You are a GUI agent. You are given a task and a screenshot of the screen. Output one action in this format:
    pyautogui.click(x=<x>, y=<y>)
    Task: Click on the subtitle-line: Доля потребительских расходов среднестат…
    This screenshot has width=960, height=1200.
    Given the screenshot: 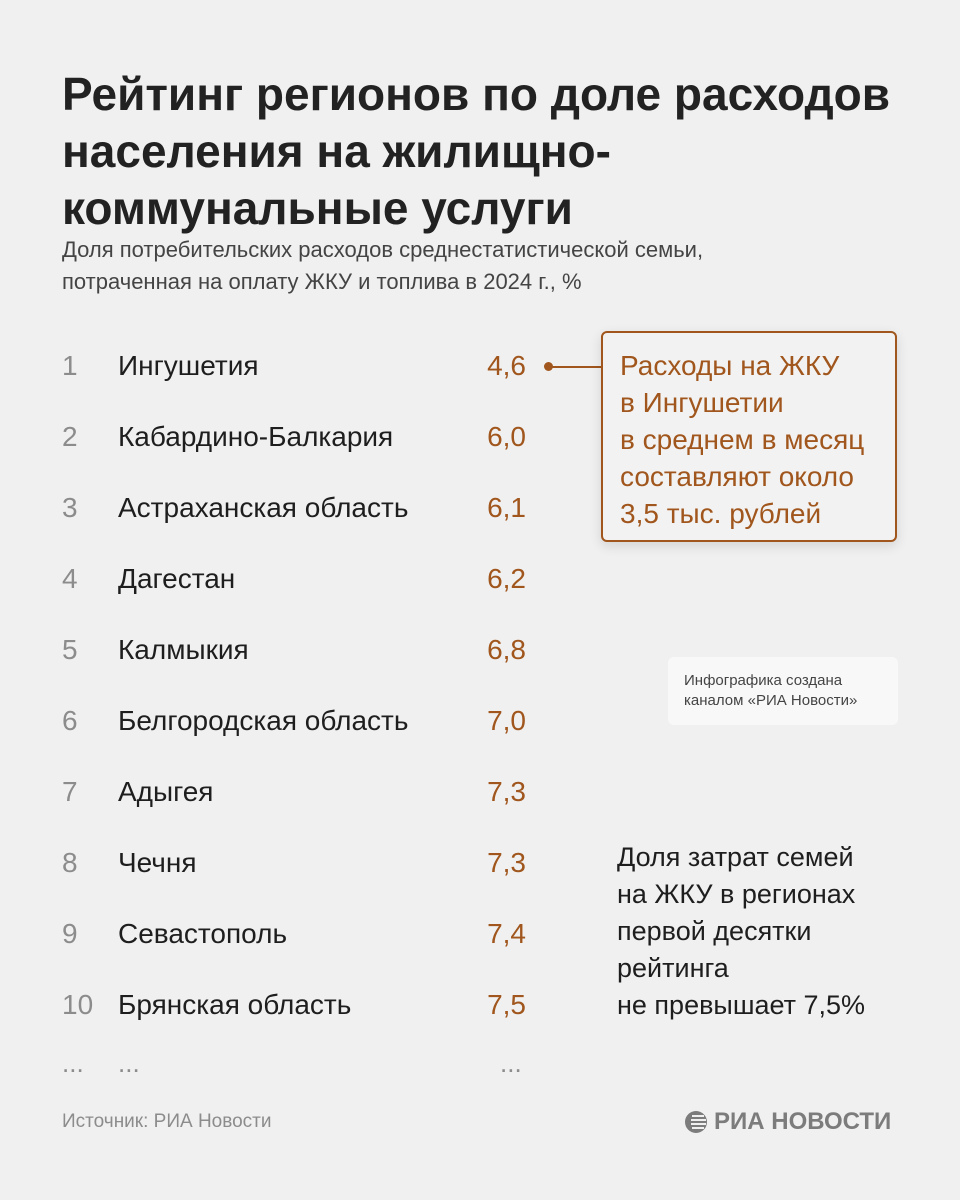 What is the action you would take?
    pyautogui.click(x=383, y=249)
    